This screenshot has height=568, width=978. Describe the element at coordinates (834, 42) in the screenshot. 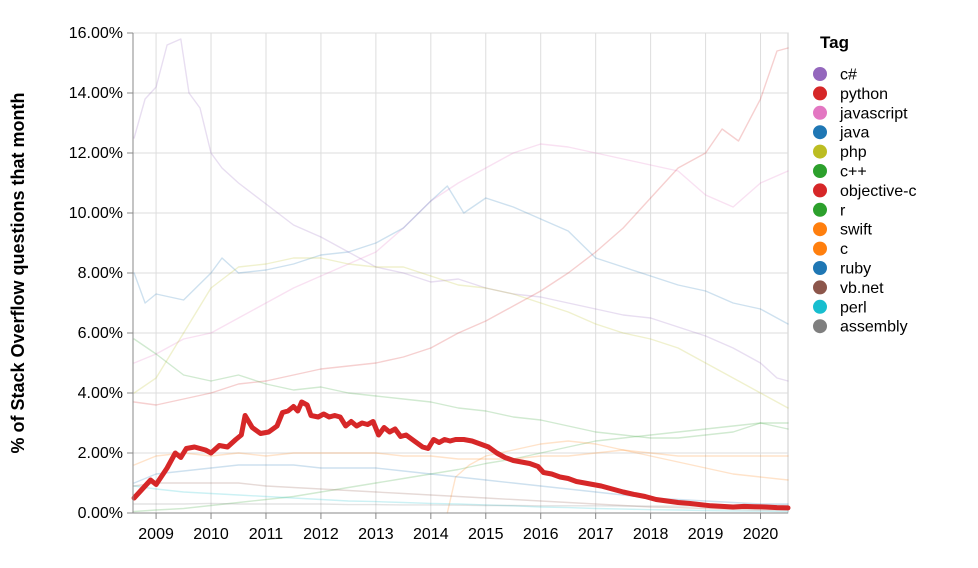

I see `legend-title: Tag` at that location.